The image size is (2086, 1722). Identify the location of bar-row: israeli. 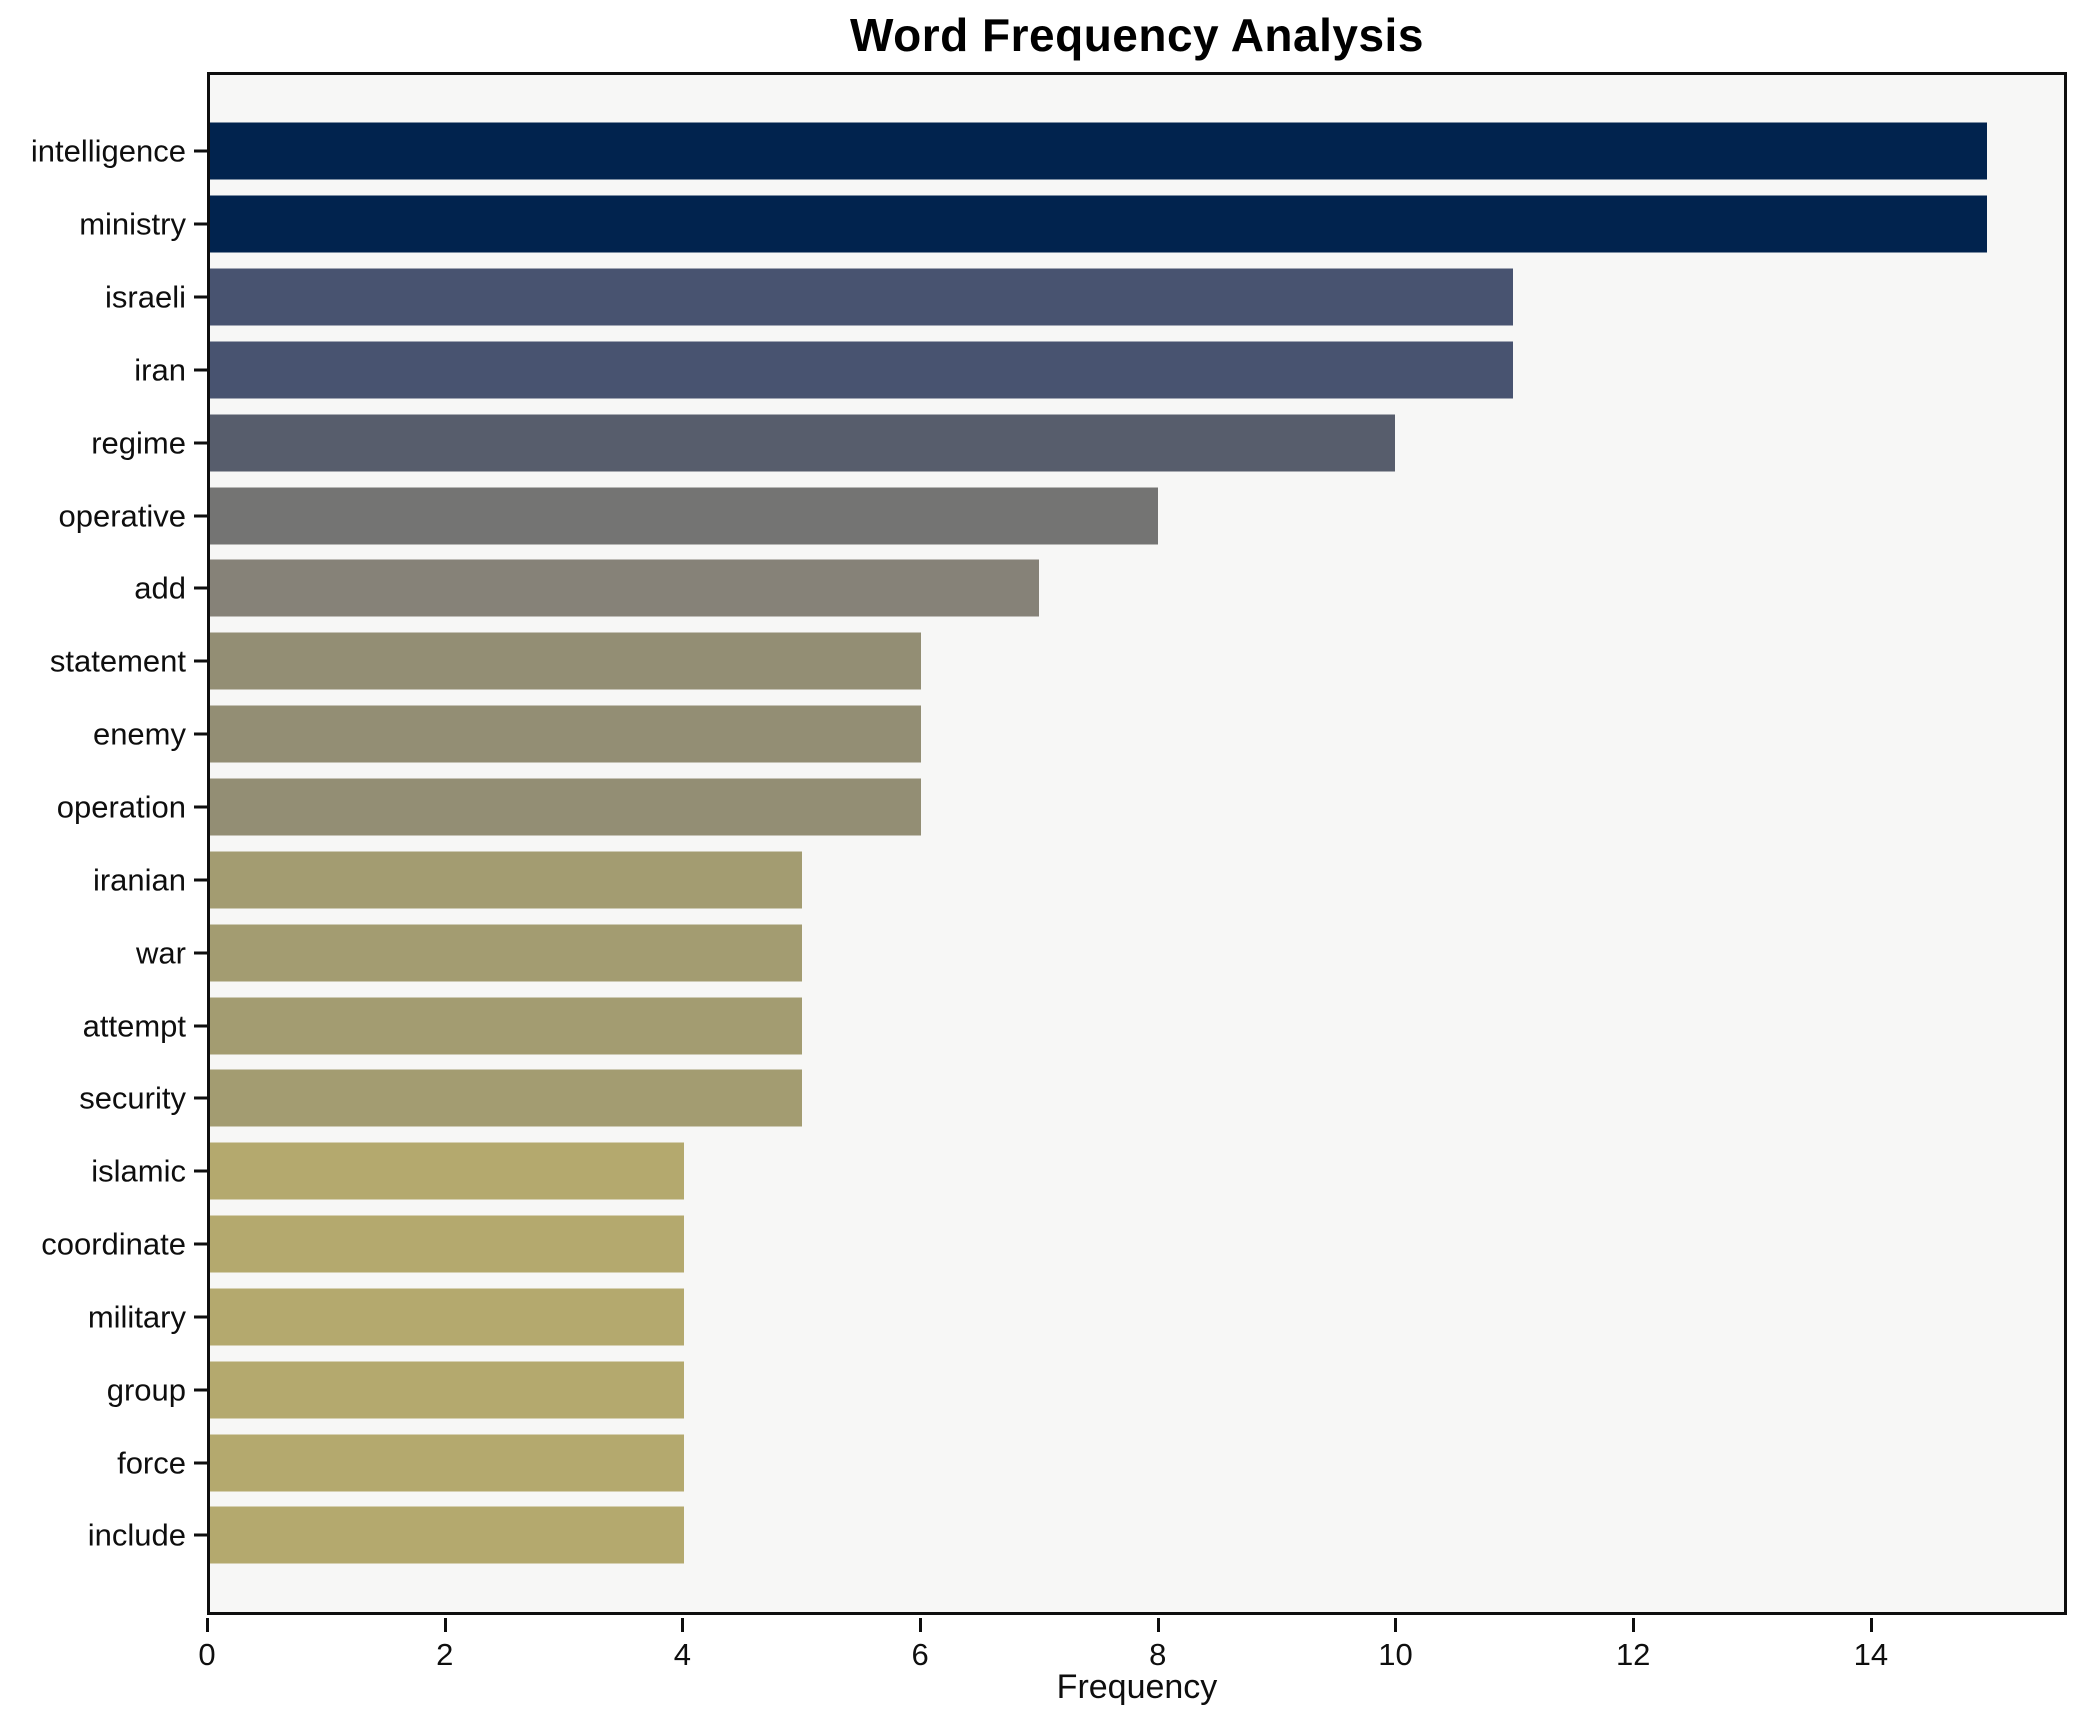
(1084, 297).